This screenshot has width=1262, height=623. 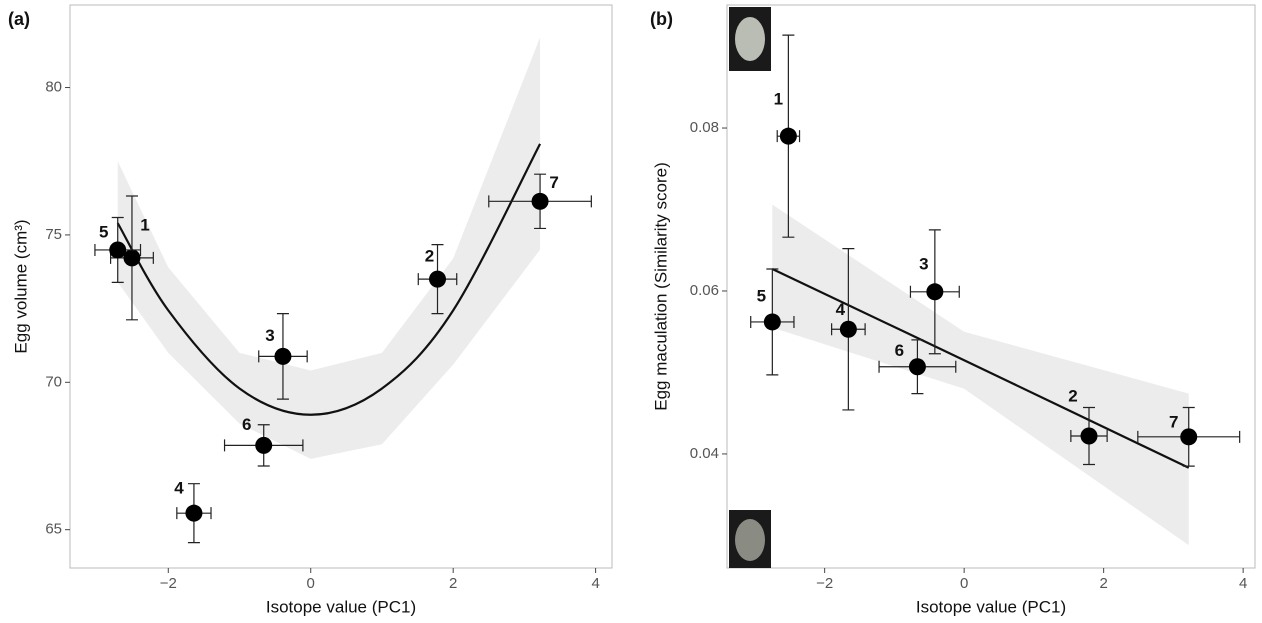 What do you see at coordinates (750, 539) in the screenshot?
I see `egg-photo-bottom` at bounding box center [750, 539].